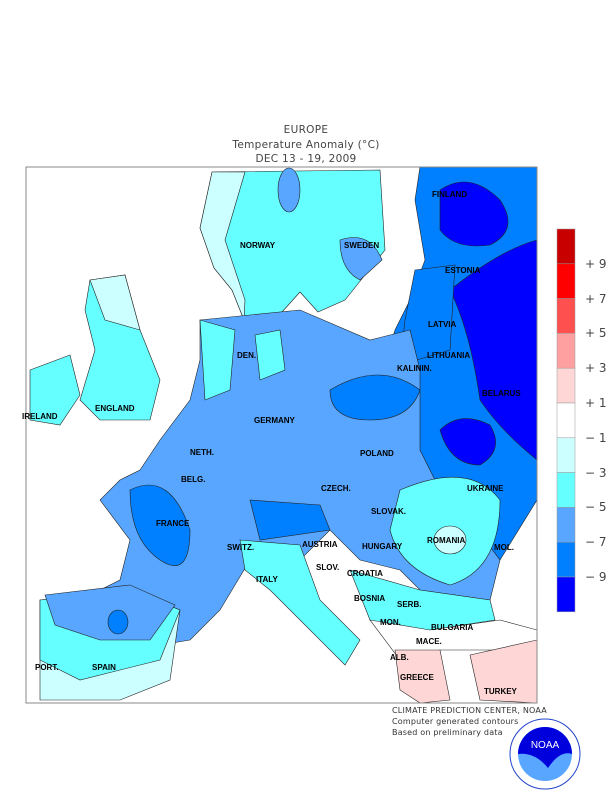  What do you see at coordinates (300, 602) in the screenshot?
I see `region-italy` at bounding box center [300, 602].